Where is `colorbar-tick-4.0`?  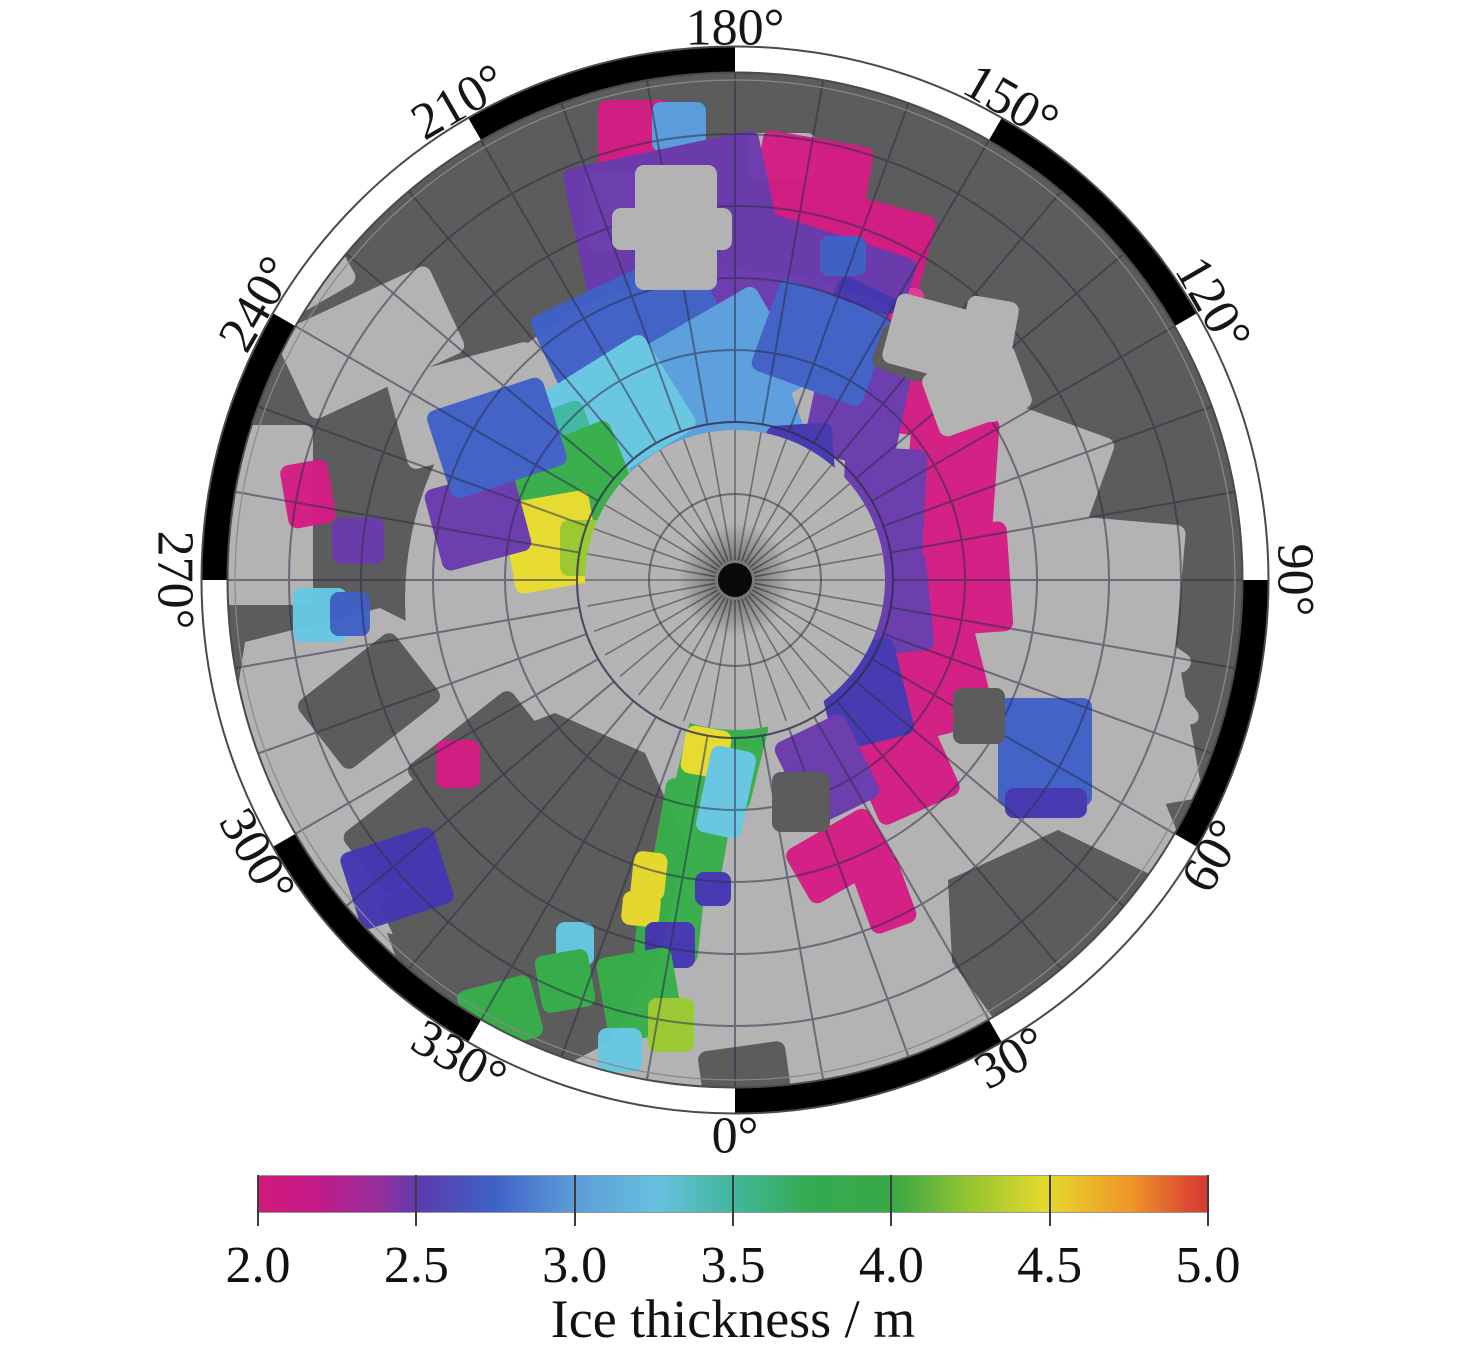 colorbar-tick-4.0 is located at coordinates (891, 1200).